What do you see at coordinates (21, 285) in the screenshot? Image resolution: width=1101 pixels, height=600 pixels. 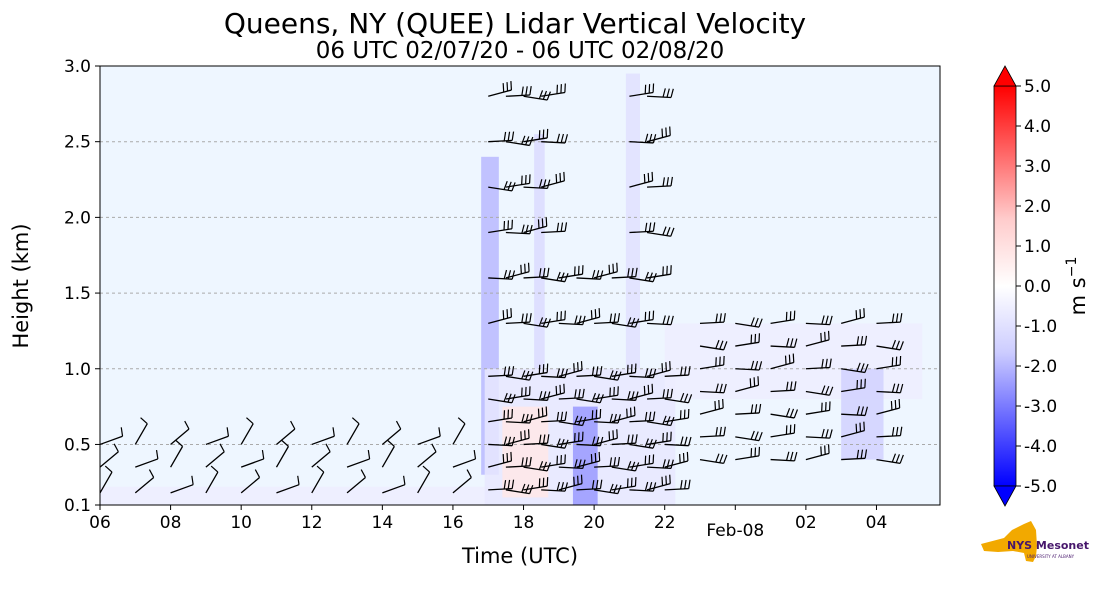 I see `y-axis-label: Height (km)` at bounding box center [21, 285].